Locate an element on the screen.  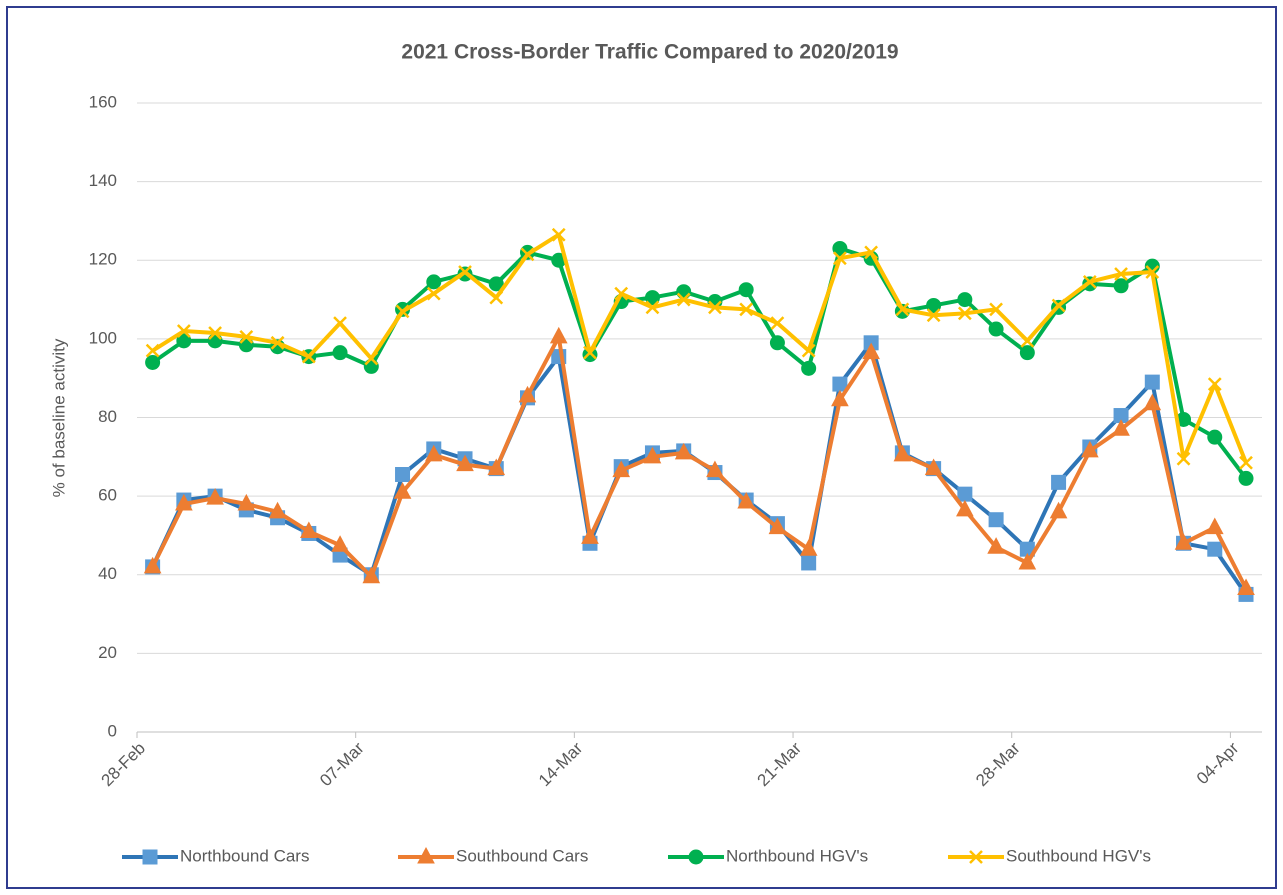
y-tick-label: 100 is located at coordinates (103, 337).